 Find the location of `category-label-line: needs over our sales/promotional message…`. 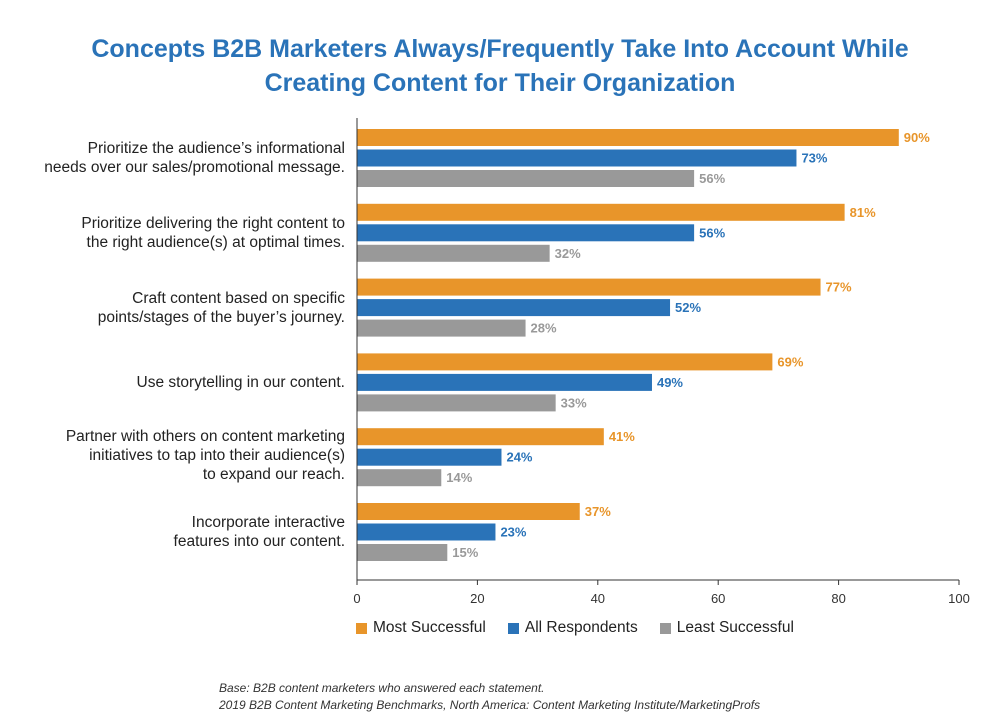

category-label-line: needs over our sales/promotional message… is located at coordinates (194, 167).